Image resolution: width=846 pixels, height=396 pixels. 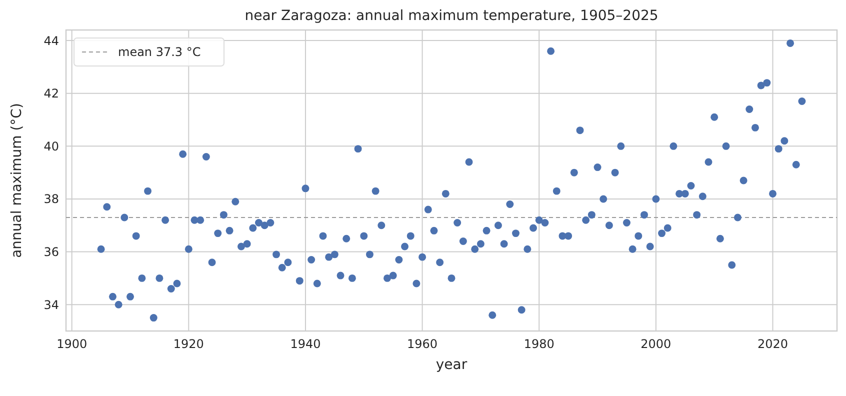 I want to click on chart-title: near Zaragoza: annual maximum temperature, 1905–2025, so click(x=451, y=16).